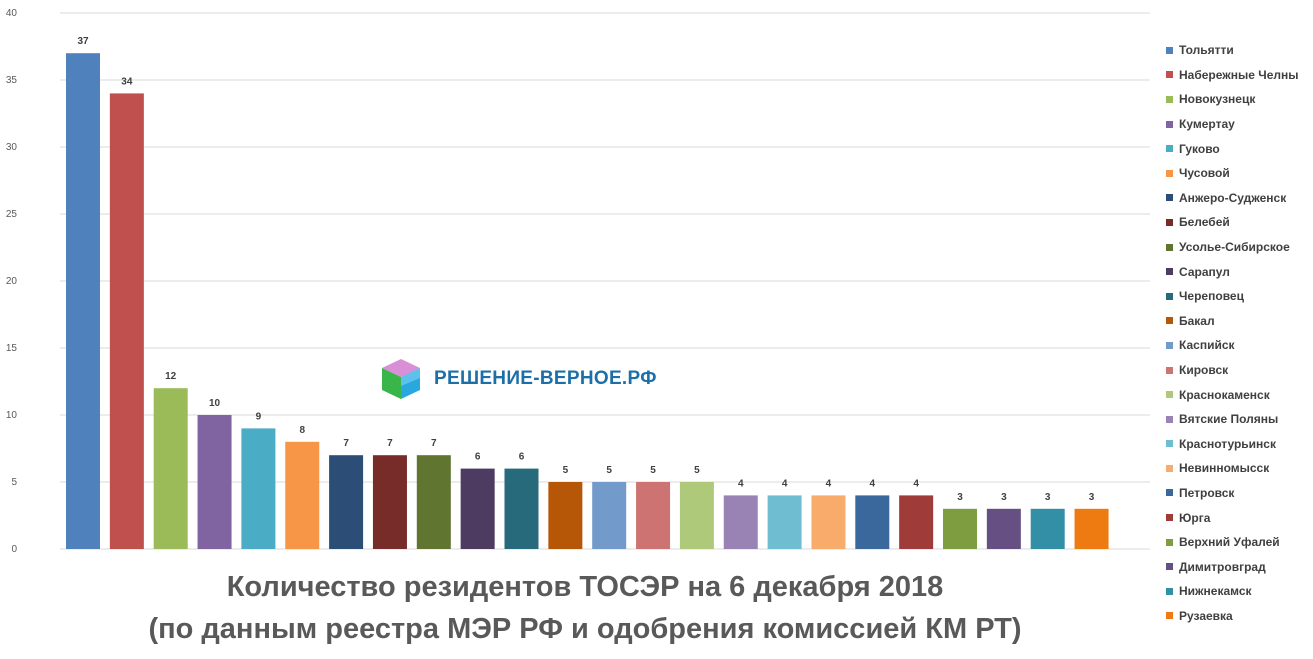  I want to click on y-tick-label: 20, so click(12, 281).